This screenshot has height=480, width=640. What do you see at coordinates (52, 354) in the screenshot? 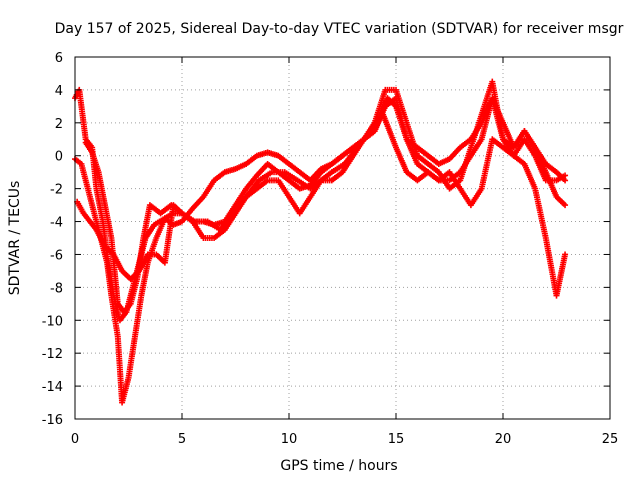
I see `y-tick-label: -12` at bounding box center [52, 354].